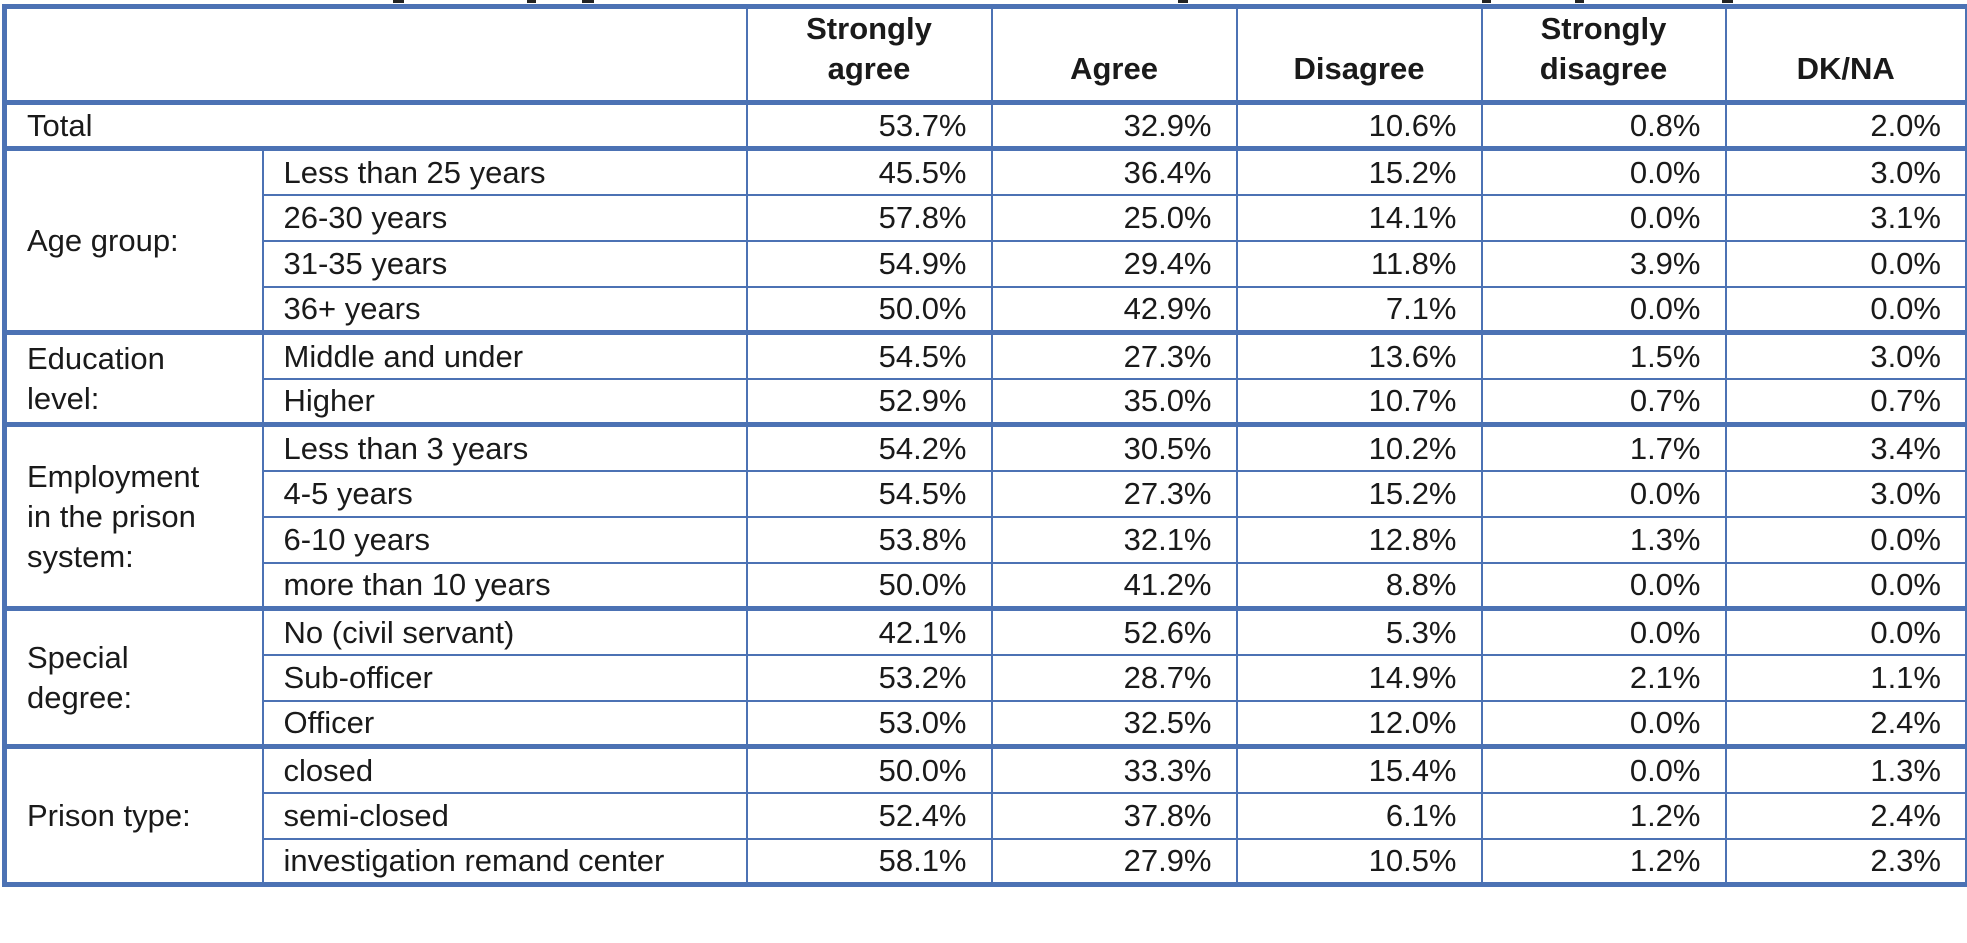 This screenshot has width=1967, height=943. Describe the element at coordinates (1845, 677) in the screenshot. I see `cell-value: 1.1%` at that location.